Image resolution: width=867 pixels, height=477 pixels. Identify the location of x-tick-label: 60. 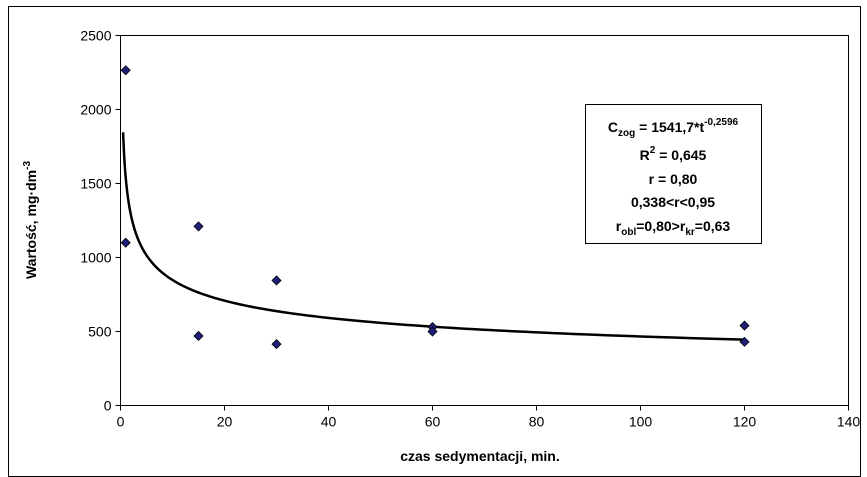
(433, 422).